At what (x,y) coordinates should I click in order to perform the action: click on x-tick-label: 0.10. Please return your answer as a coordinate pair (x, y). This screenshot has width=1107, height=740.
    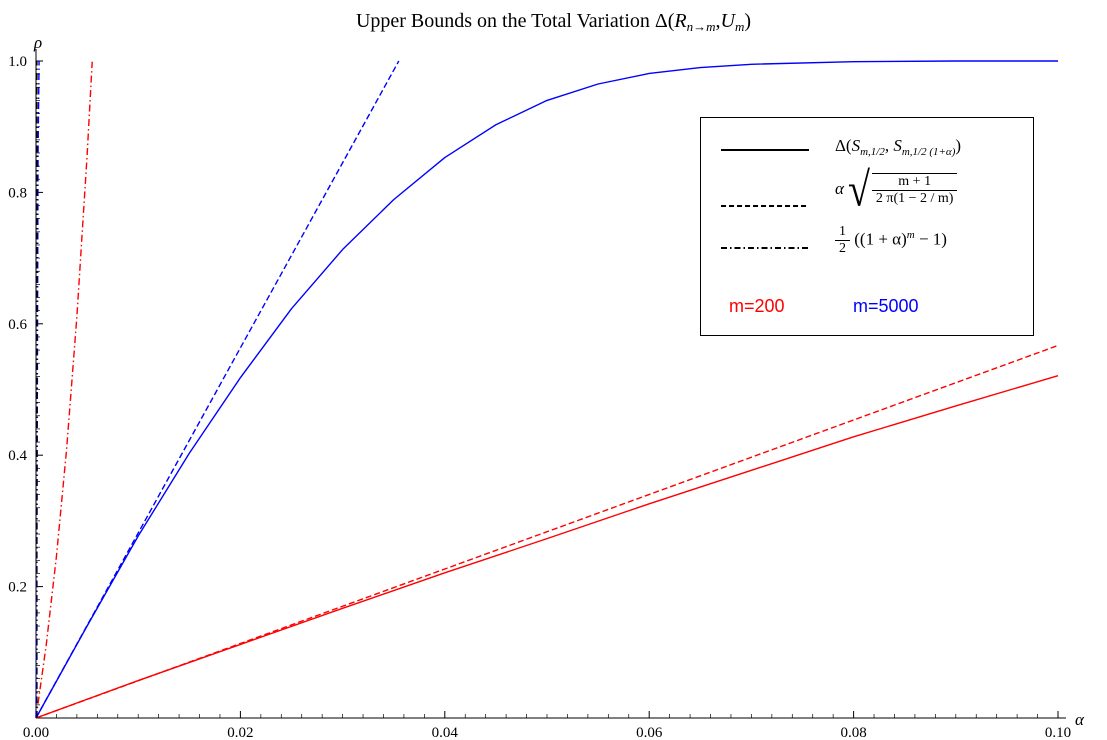
    Looking at the image, I should click on (1058, 732).